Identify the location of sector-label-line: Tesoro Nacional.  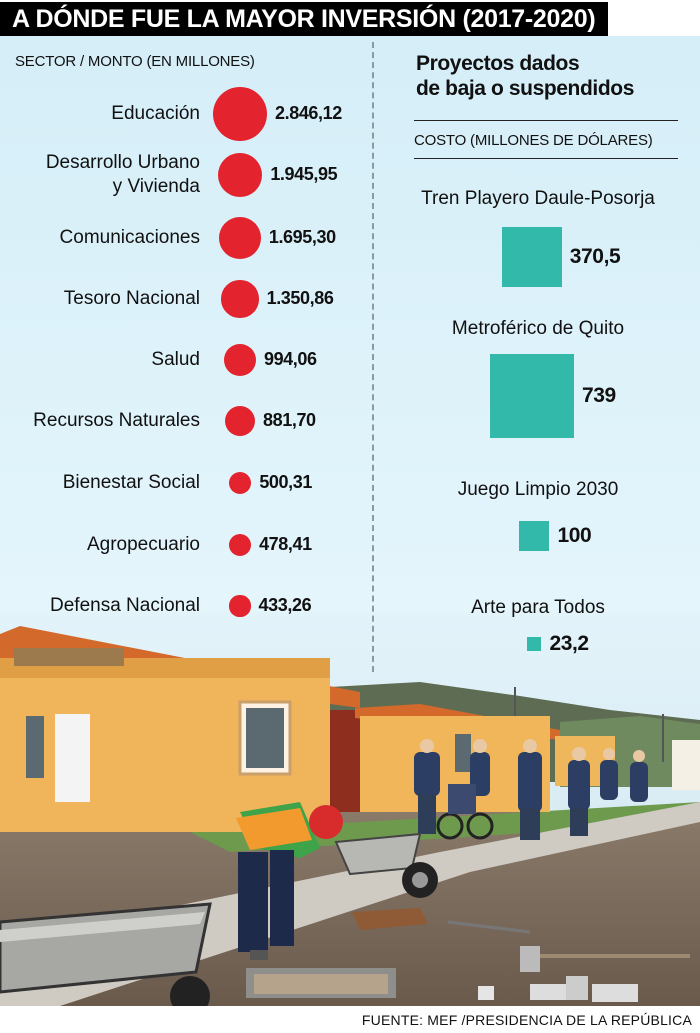
(131, 298).